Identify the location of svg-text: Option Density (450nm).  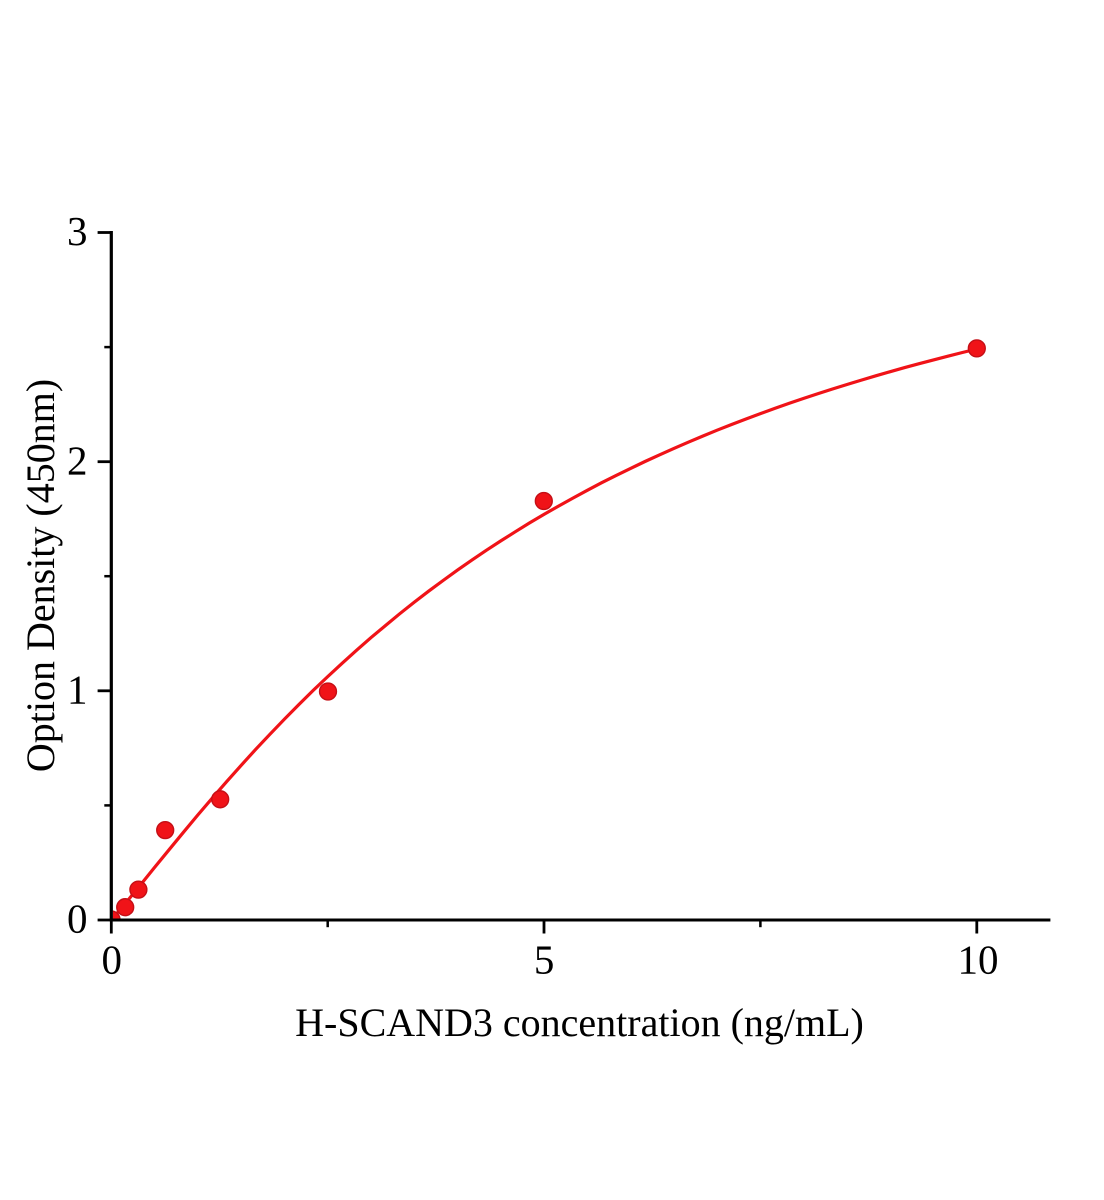
(40, 575).